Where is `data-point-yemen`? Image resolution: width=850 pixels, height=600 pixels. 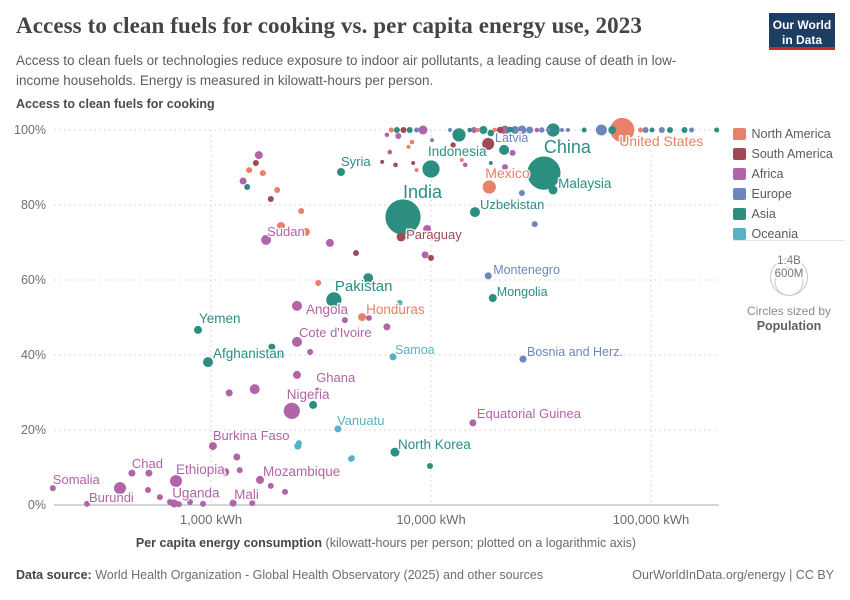
data-point-yemen is located at coordinates (198, 329).